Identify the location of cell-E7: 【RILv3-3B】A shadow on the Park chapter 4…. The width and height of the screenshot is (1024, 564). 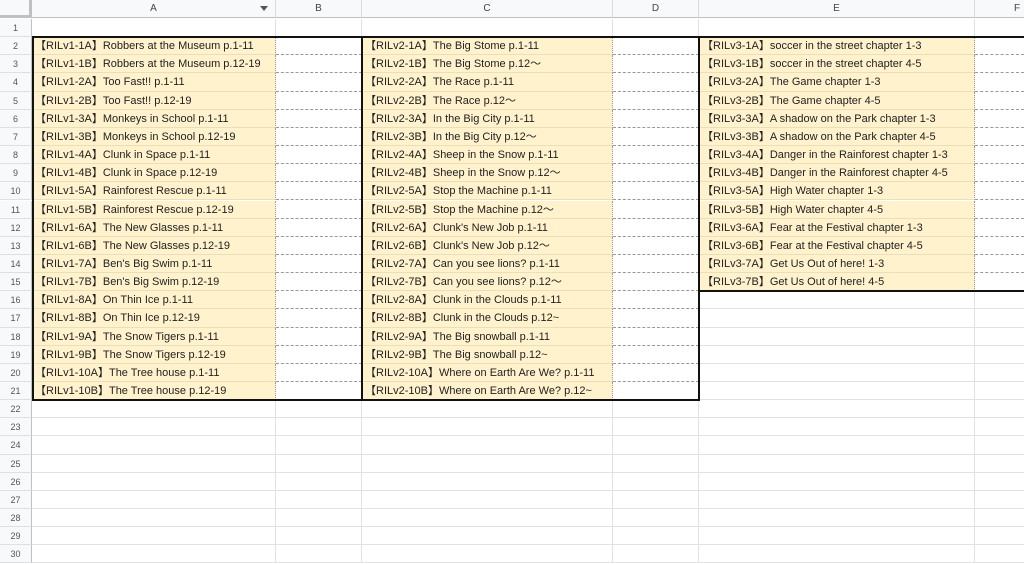
(837, 137).